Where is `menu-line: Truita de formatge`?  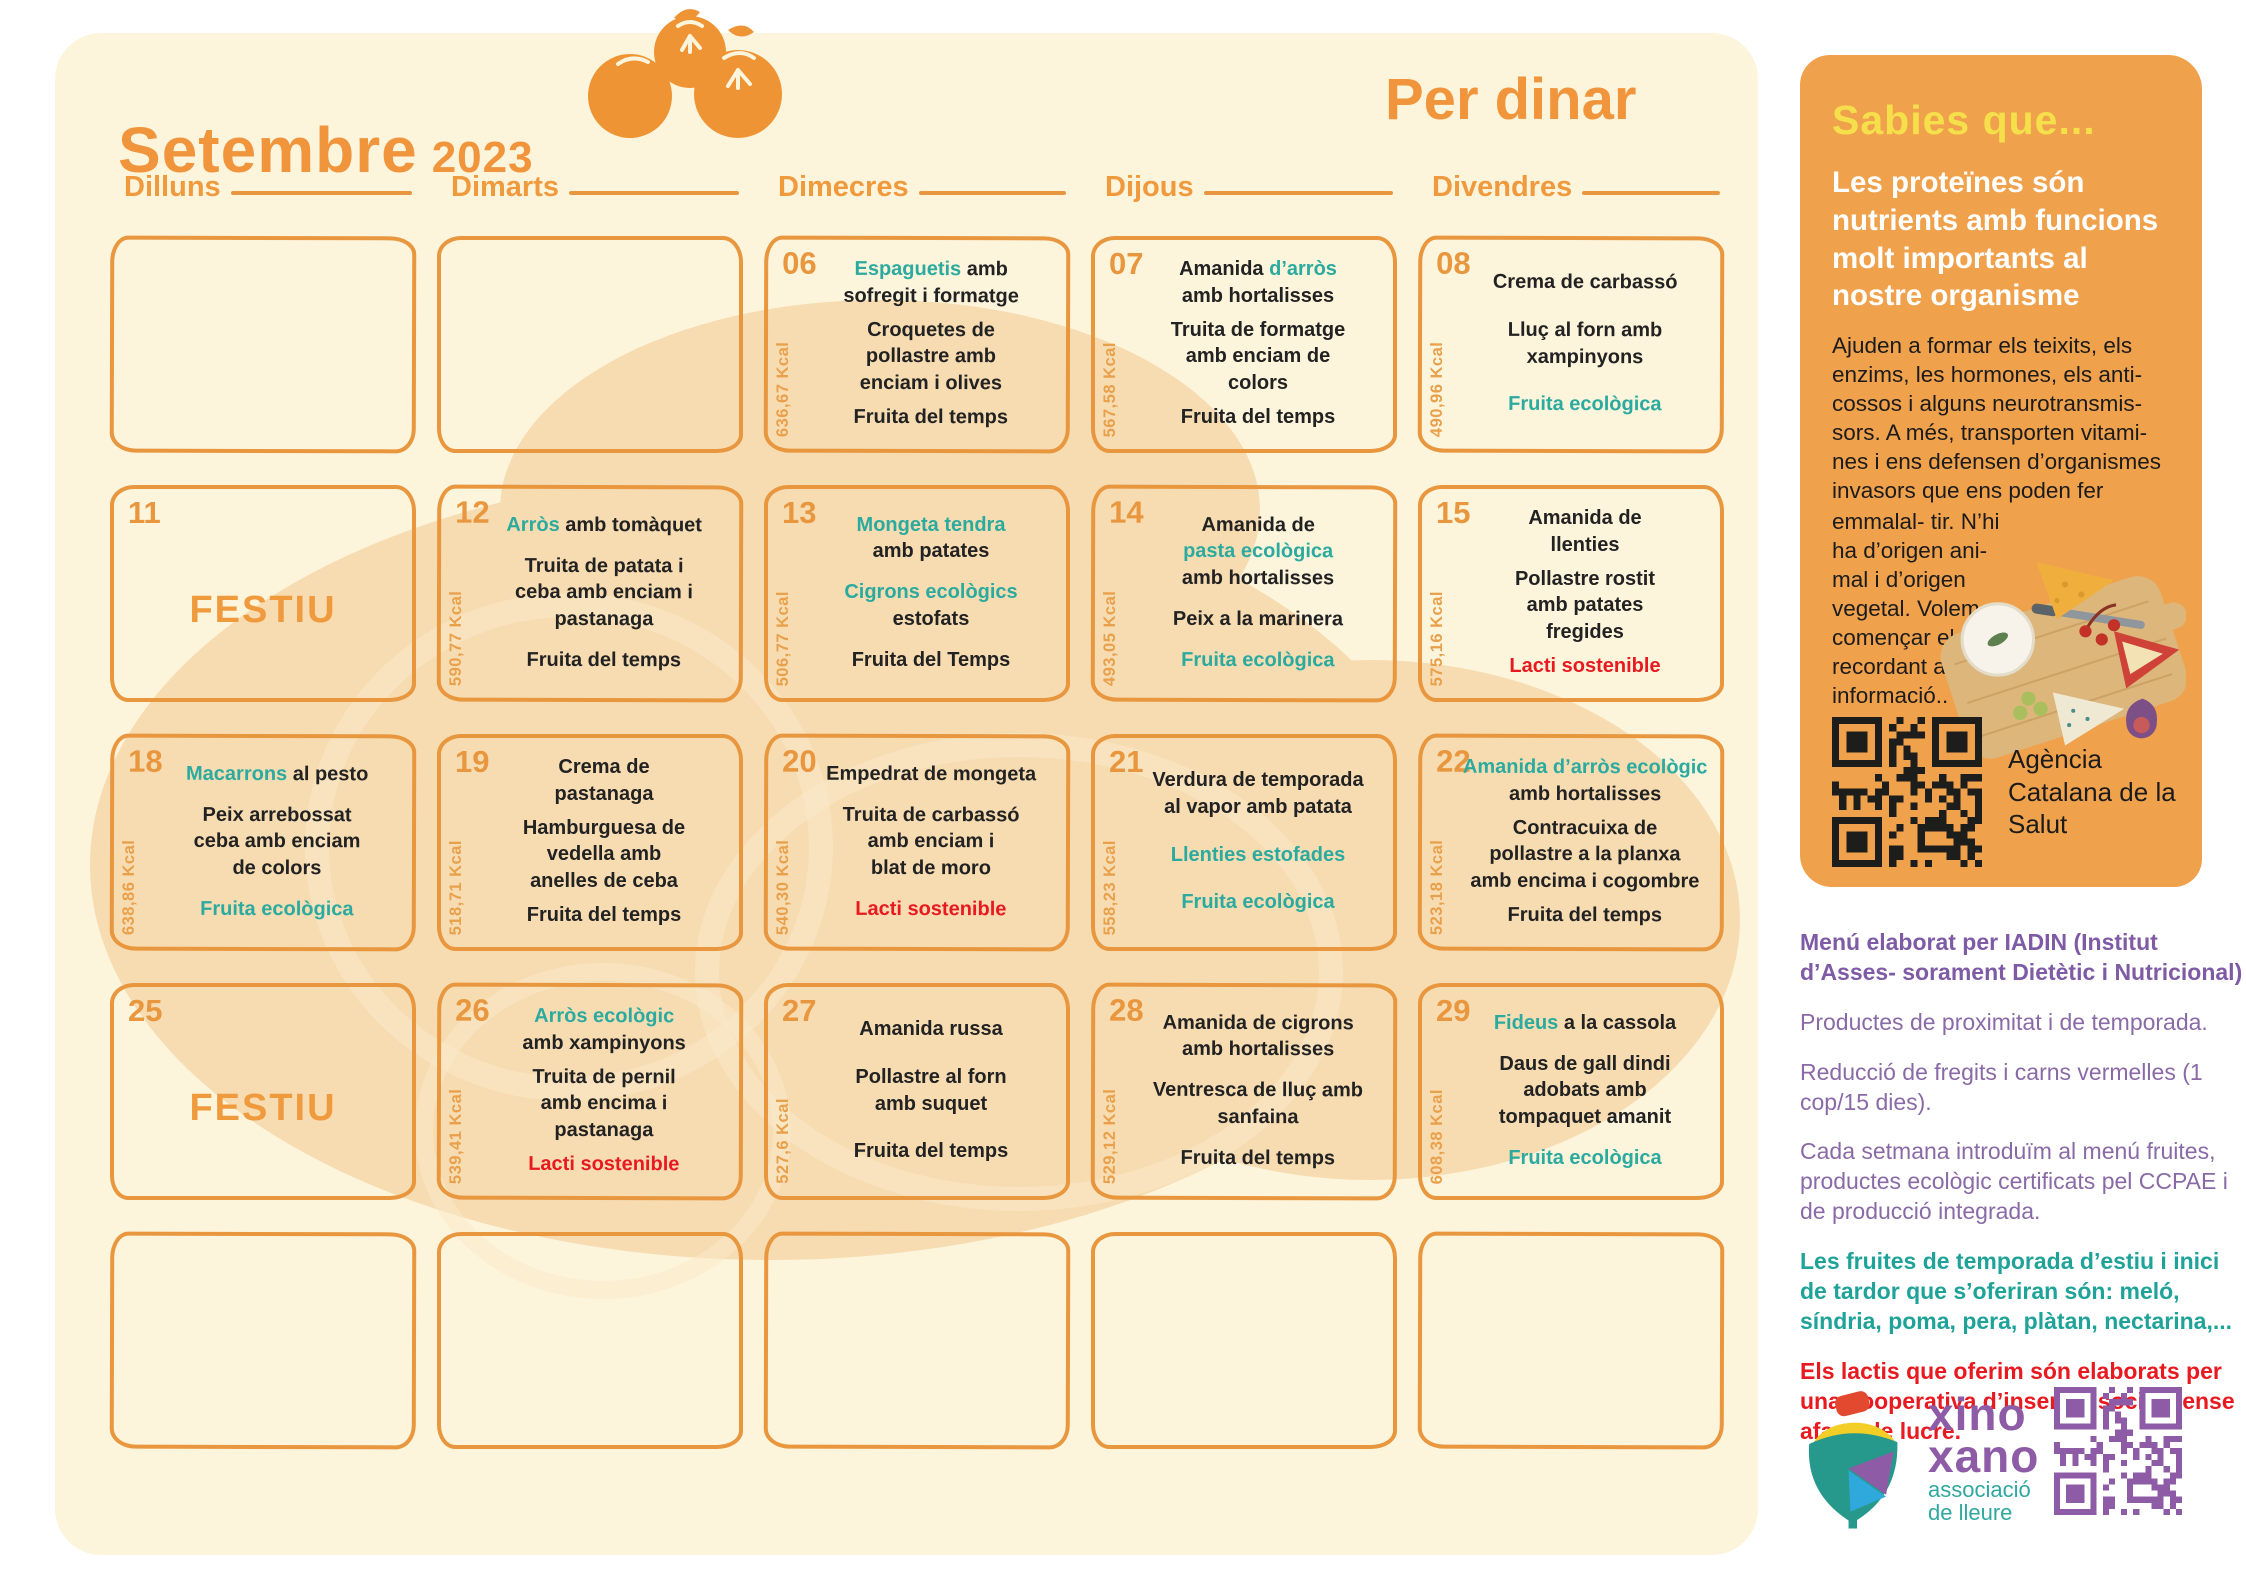
menu-line: Truita de formatge is located at coordinates (1258, 330).